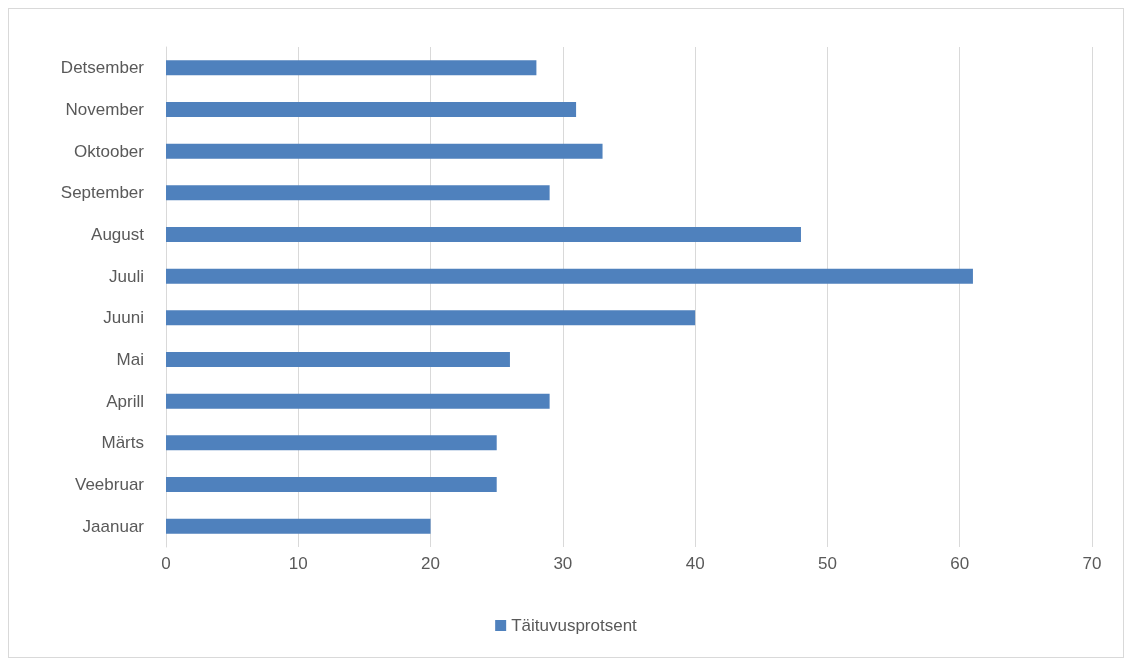  Describe the element at coordinates (105, 109) in the screenshot. I see `y-tick-label: November` at that location.